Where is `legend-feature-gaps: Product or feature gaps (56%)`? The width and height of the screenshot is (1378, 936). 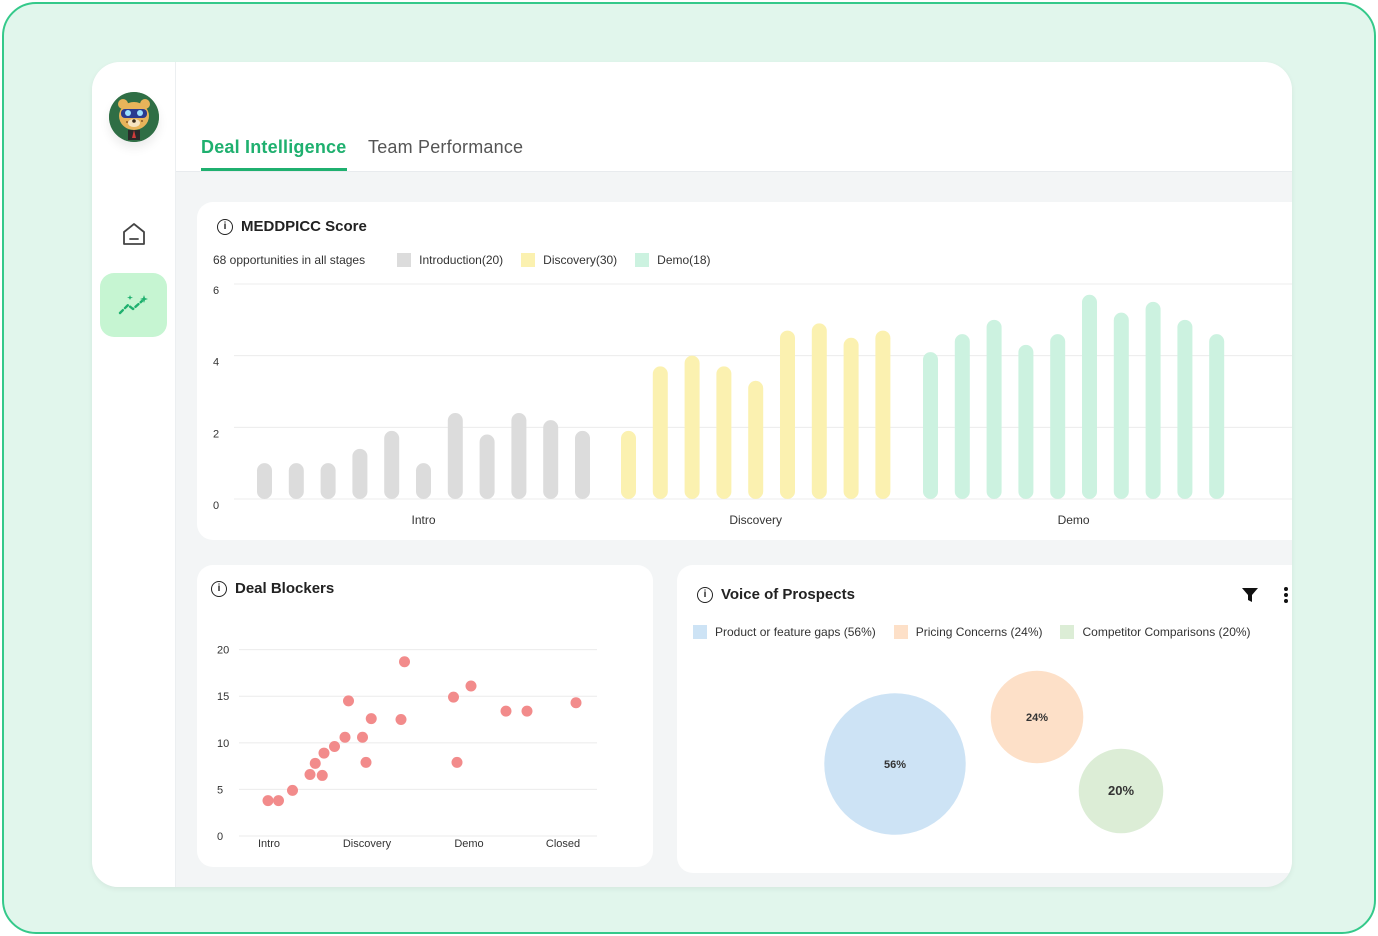
legend-feature-gaps: Product or feature gaps (56%) is located at coordinates (784, 632).